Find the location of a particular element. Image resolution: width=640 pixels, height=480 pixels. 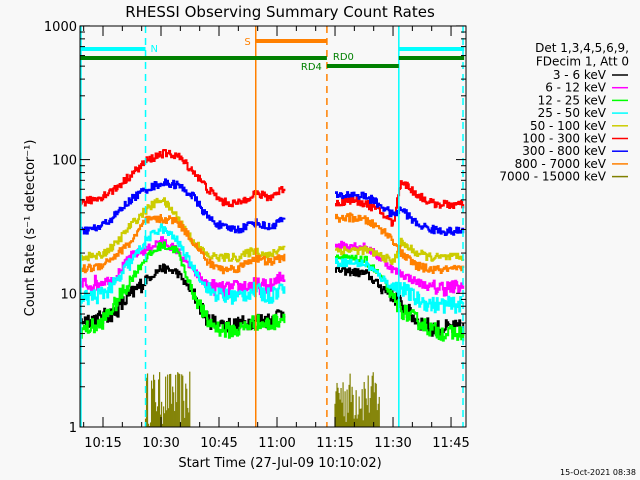

legend-label: 100 - 300 keV is located at coordinates (564, 139).